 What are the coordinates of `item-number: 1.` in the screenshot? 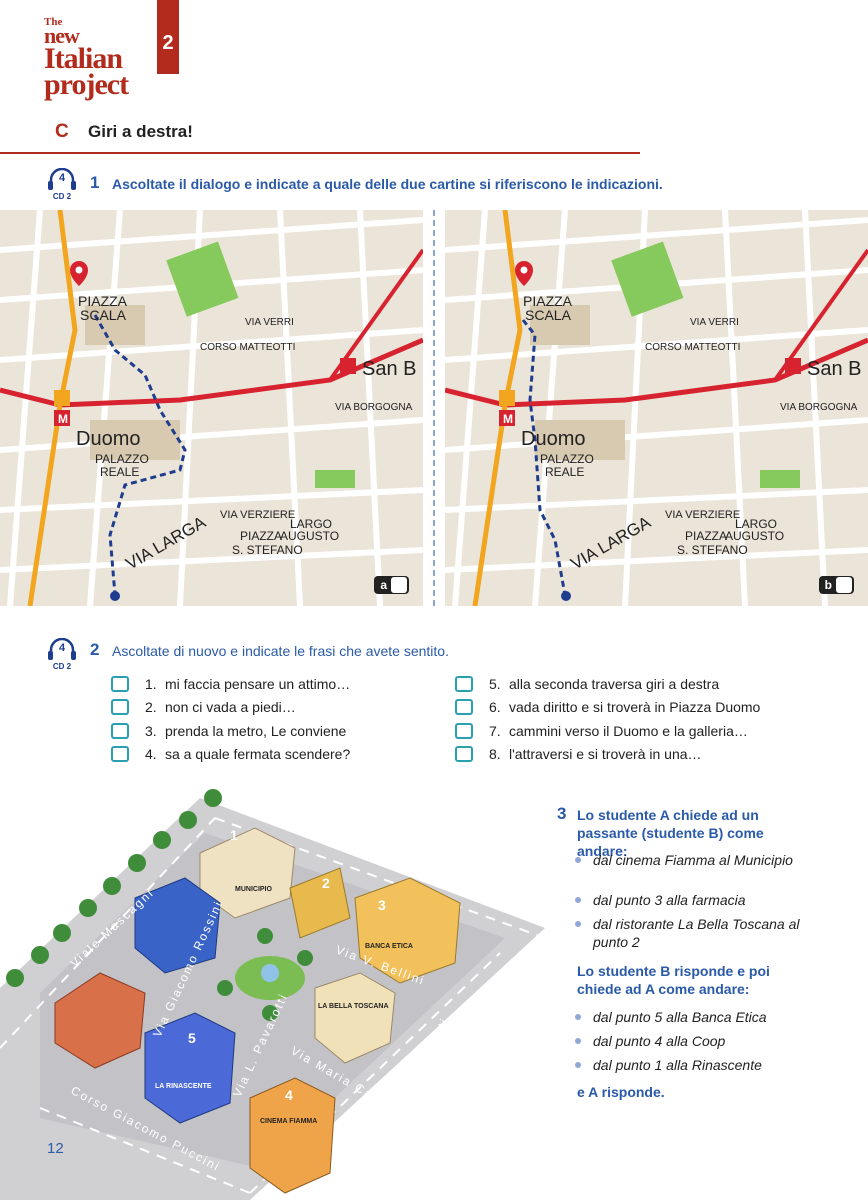 It's located at (151, 683).